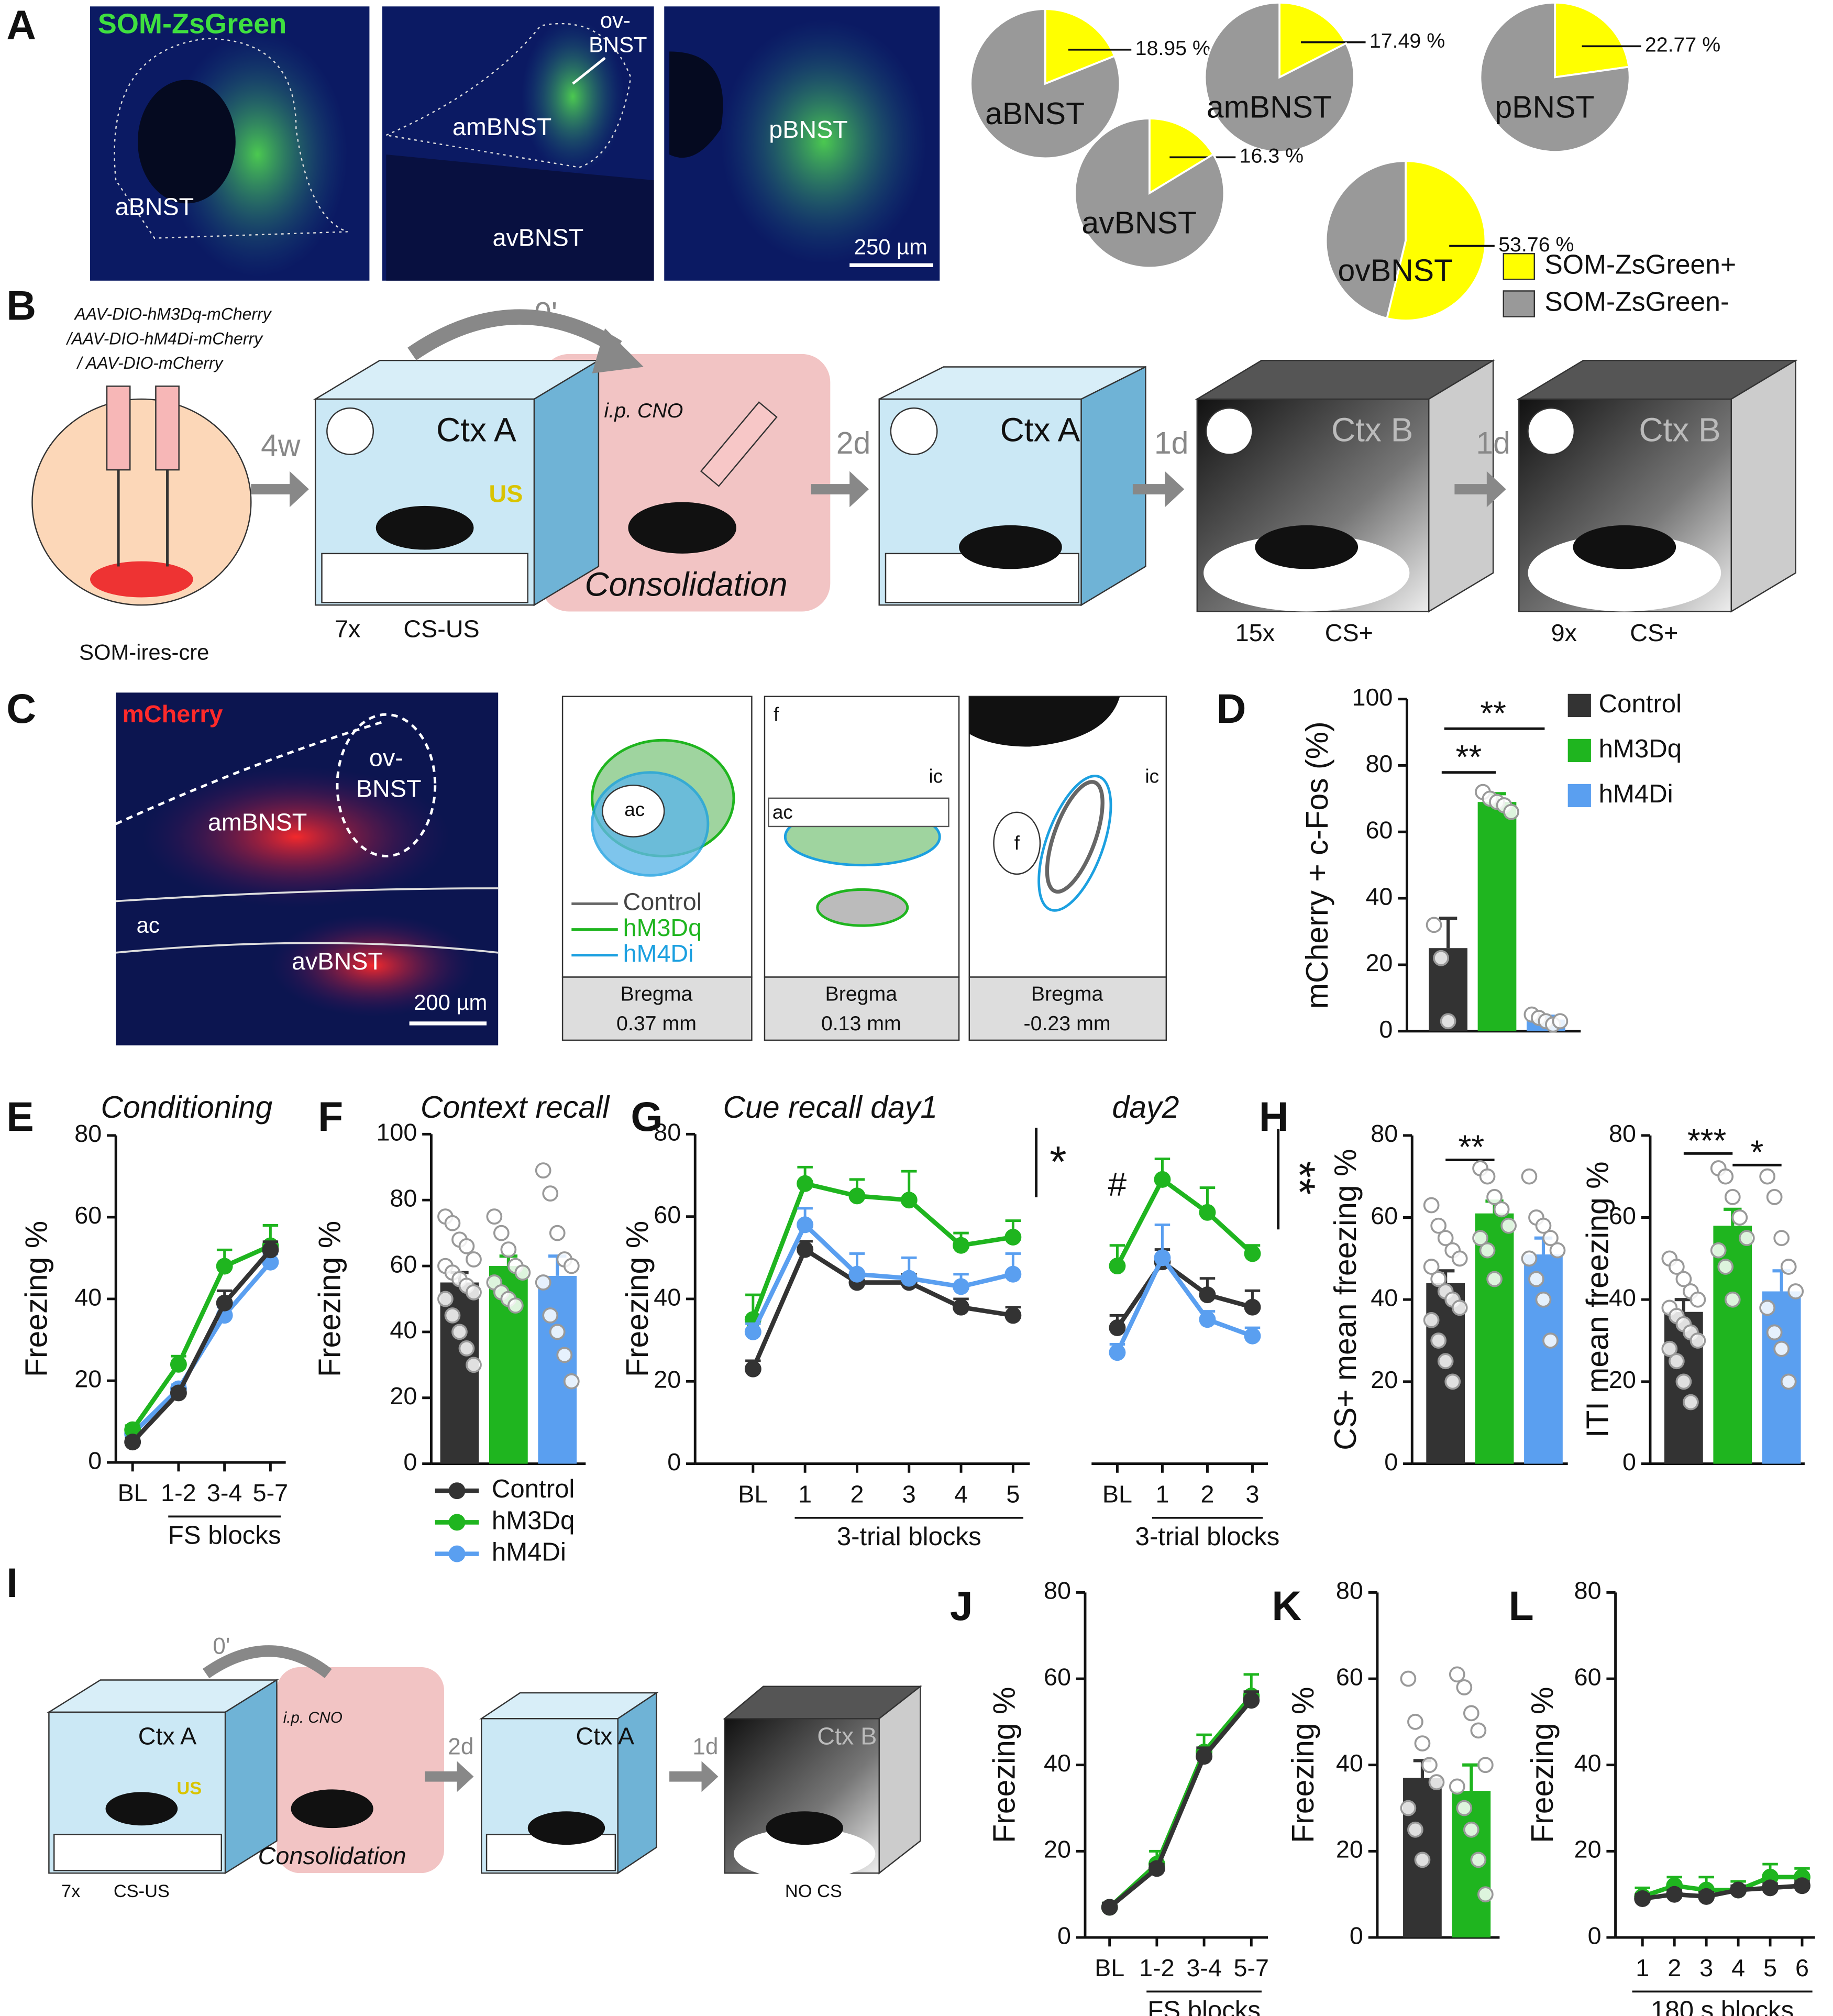  I want to click on virus-outline, so click(1075, 837).